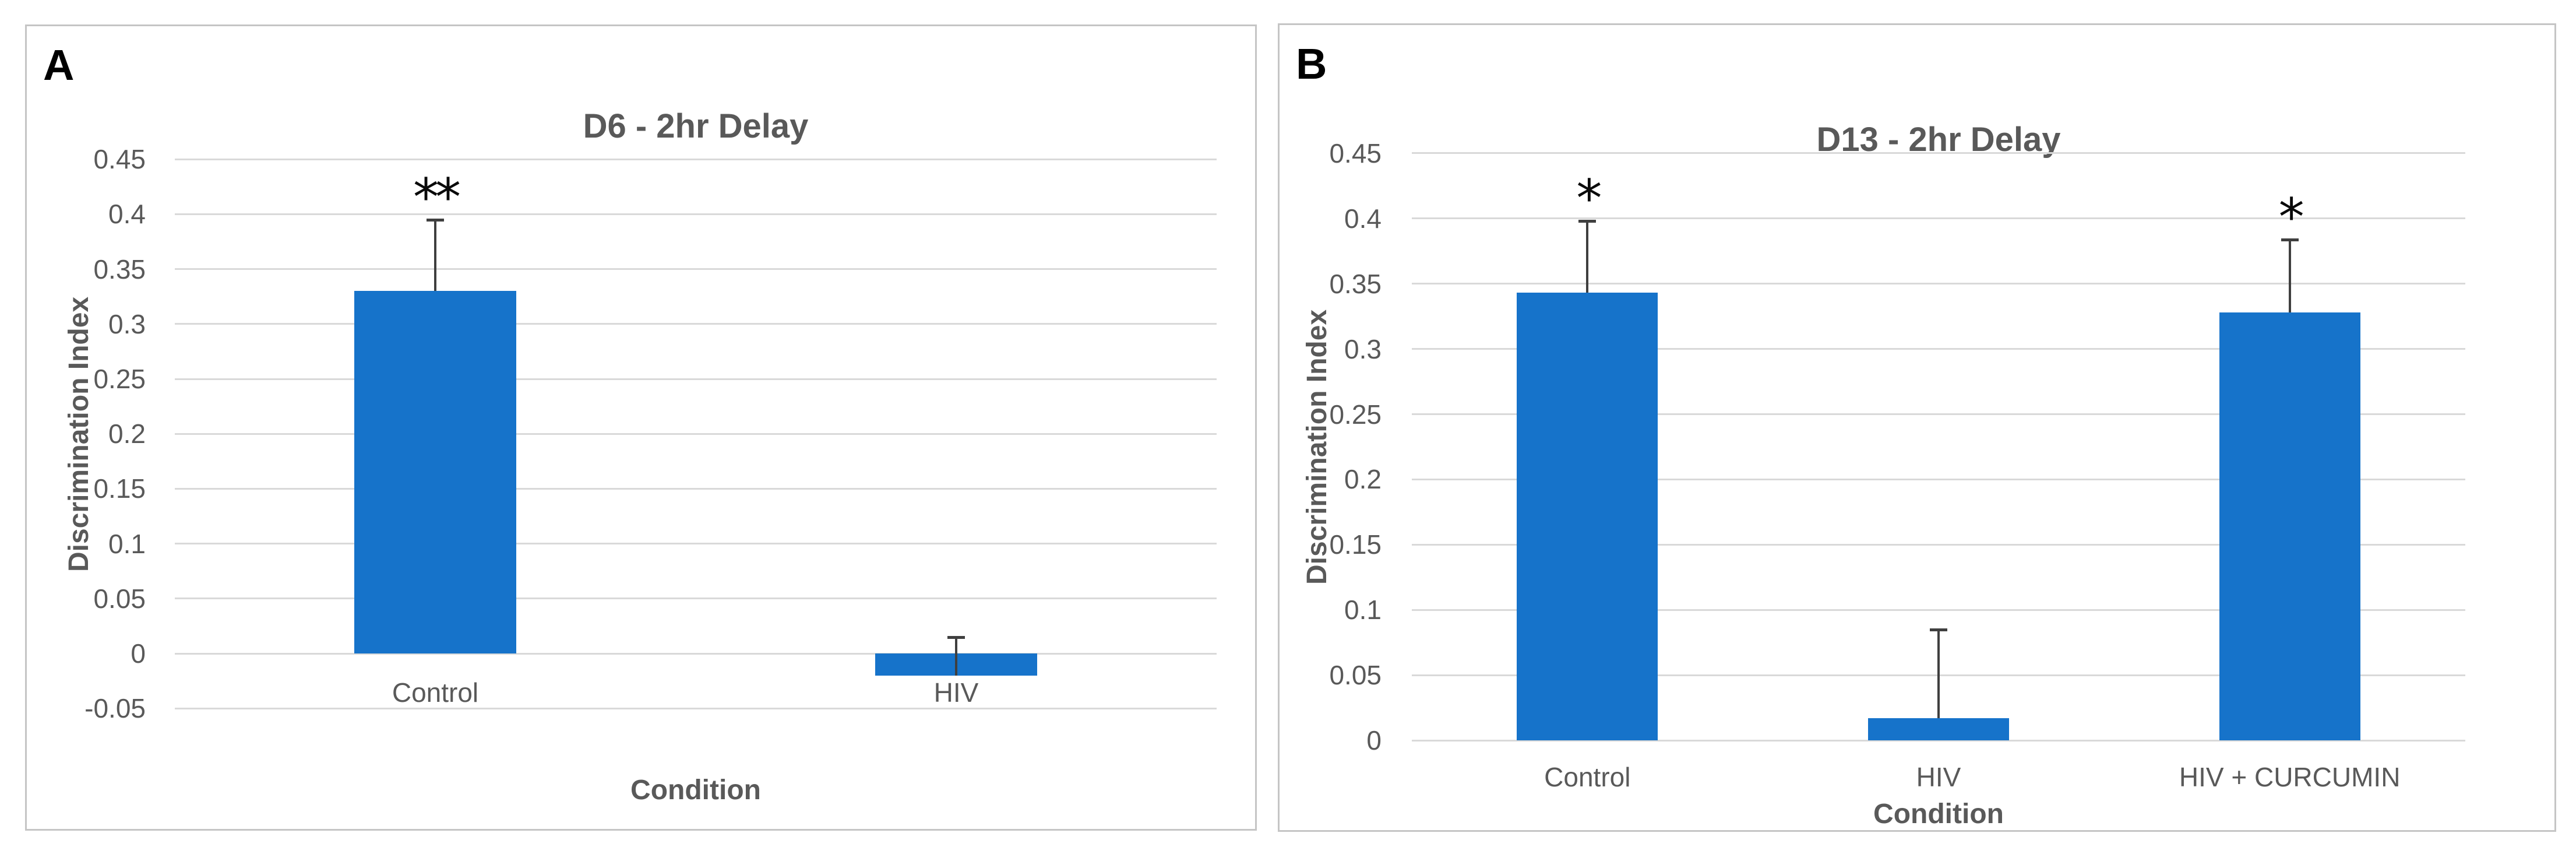 This screenshot has height=854, width=2576. I want to click on significance-marker: **, so click(437, 197).